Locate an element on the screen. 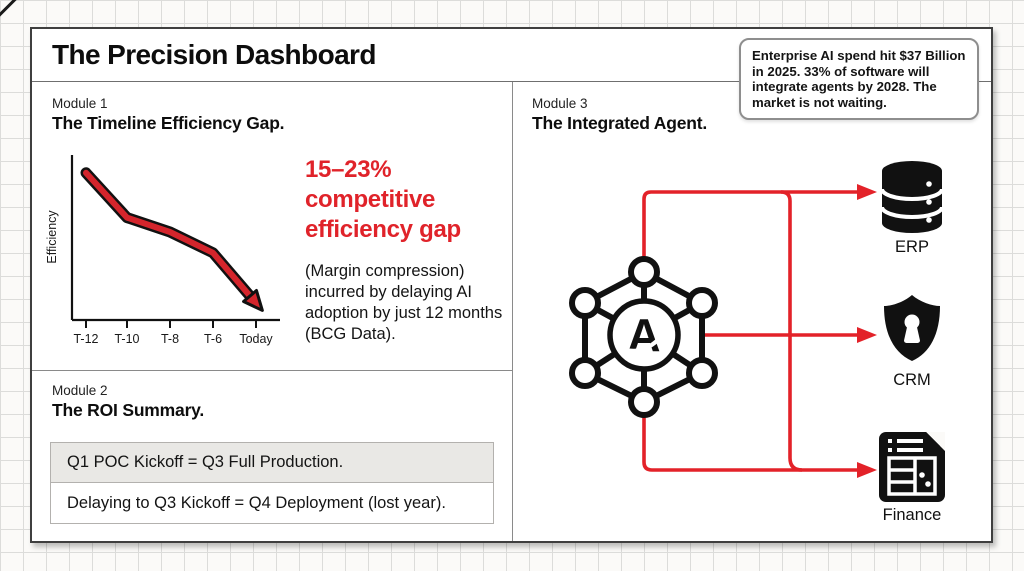 The width and height of the screenshot is (1024, 571). crm-shield-icon is located at coordinates (912, 328).